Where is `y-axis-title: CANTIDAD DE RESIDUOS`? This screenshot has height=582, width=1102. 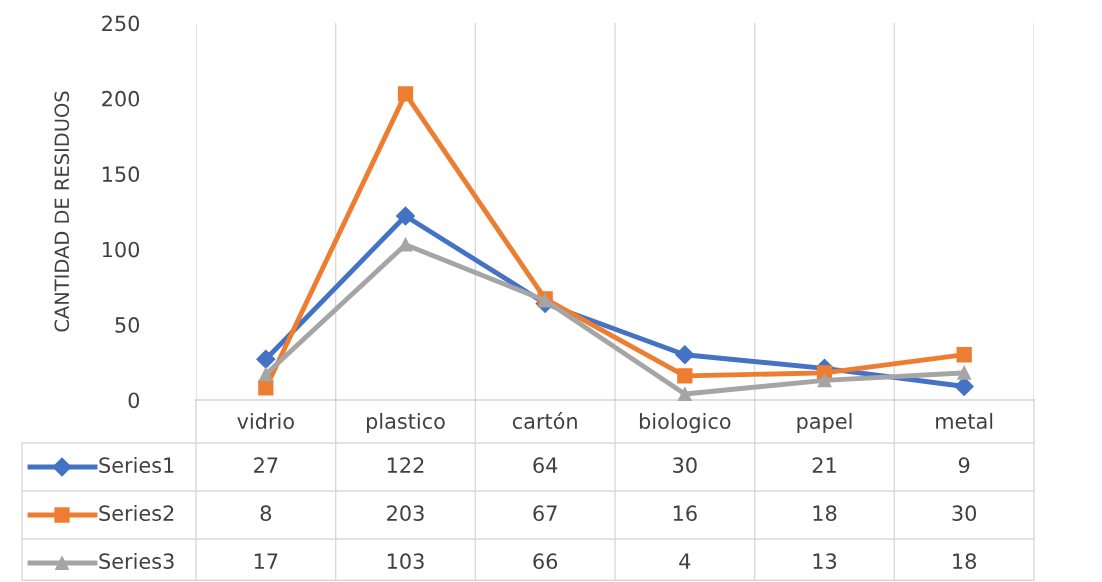 y-axis-title: CANTIDAD DE RESIDUOS is located at coordinates (62, 211).